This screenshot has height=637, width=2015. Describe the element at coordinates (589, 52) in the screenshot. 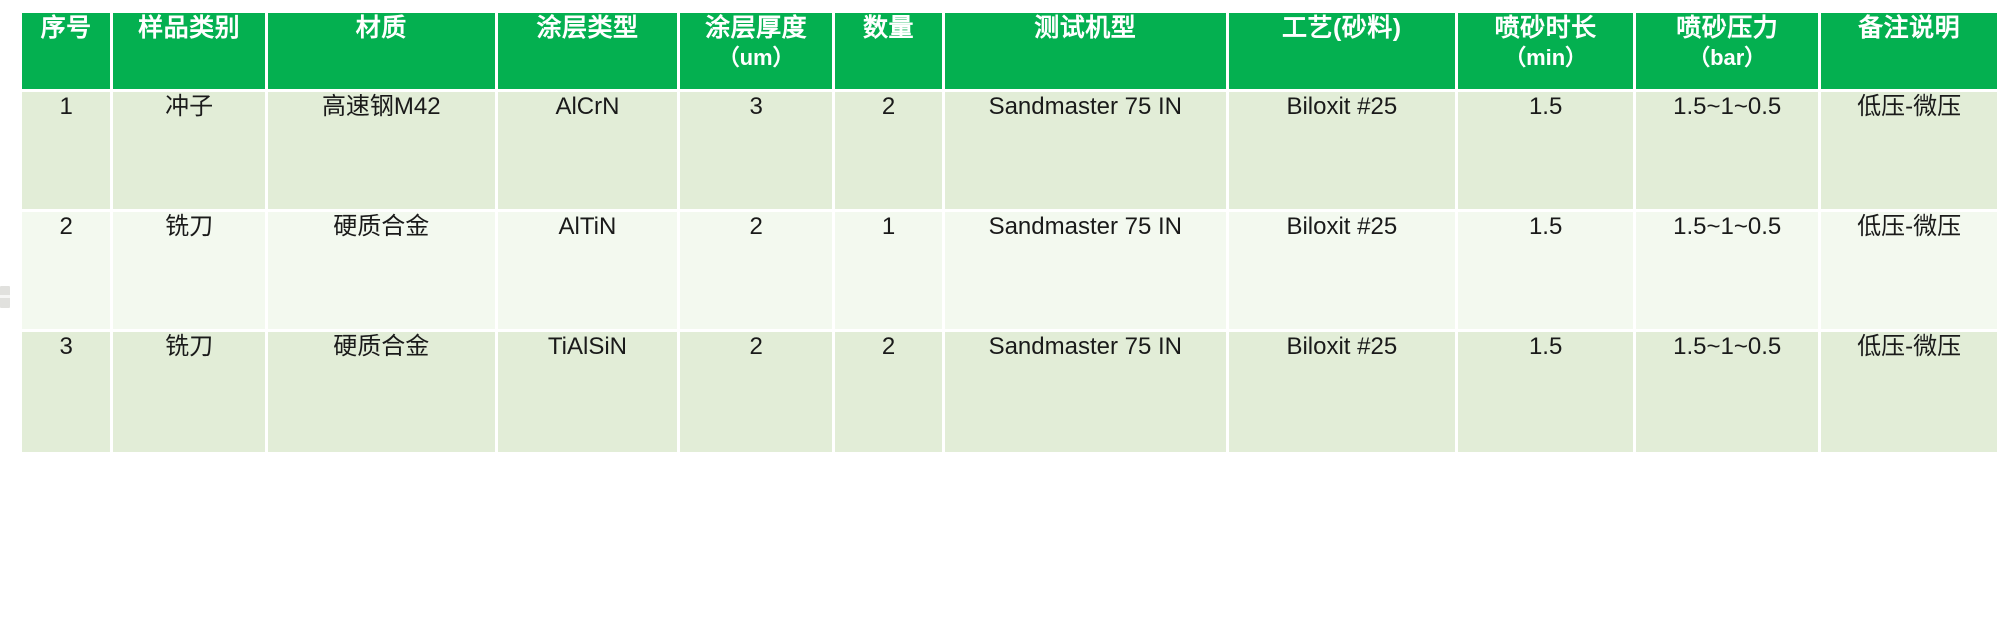

I see `column-header-coating_type: 涂层类型` at that location.